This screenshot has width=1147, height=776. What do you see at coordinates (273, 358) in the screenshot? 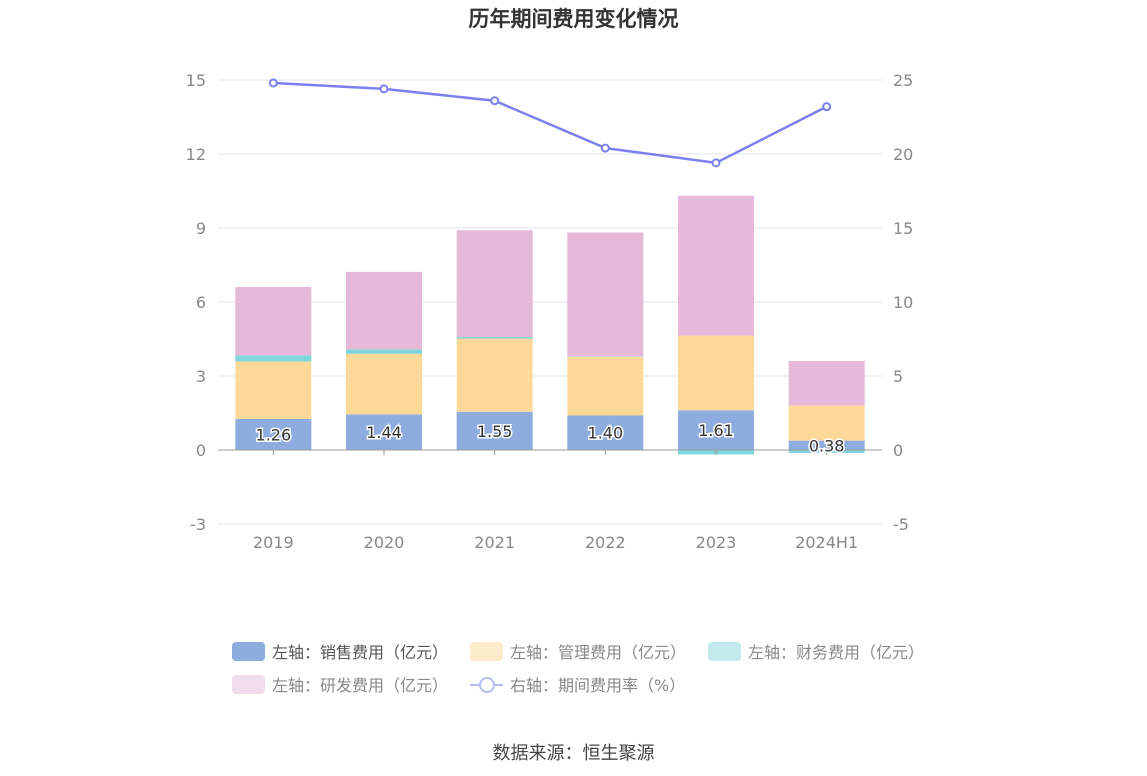
I see `bar-2-2019` at bounding box center [273, 358].